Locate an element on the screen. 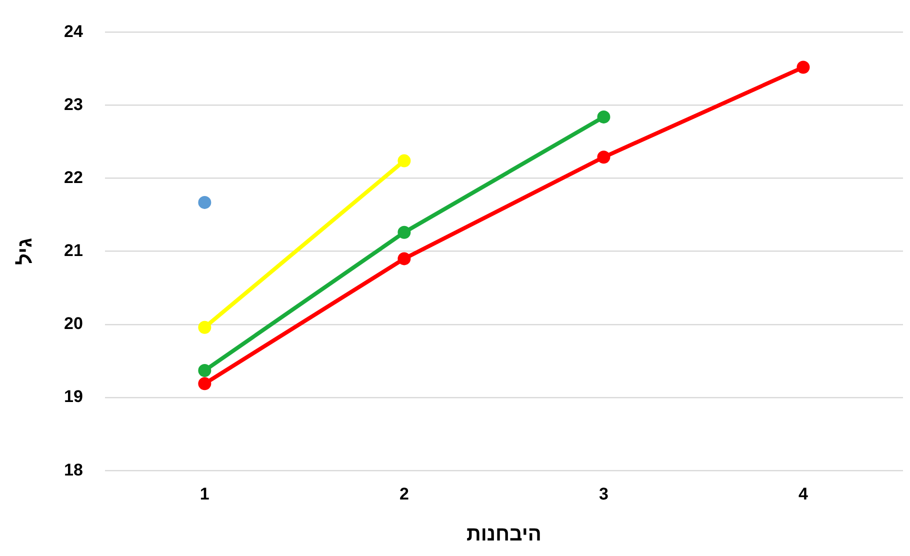  y-tick-label: 21 is located at coordinates (73, 250).